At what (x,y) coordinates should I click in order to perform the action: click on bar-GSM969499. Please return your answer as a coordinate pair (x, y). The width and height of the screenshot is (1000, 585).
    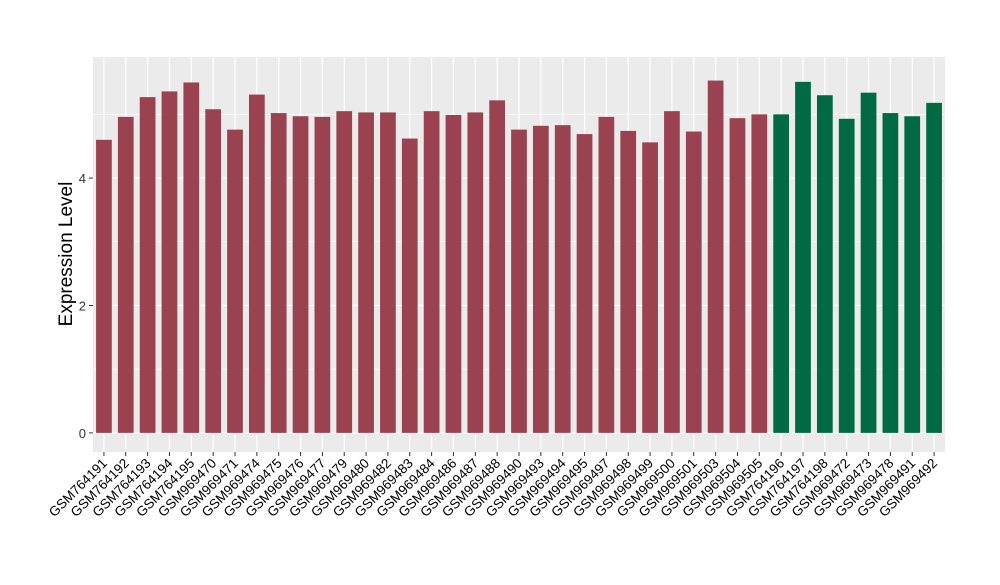
    Looking at the image, I should click on (650, 287).